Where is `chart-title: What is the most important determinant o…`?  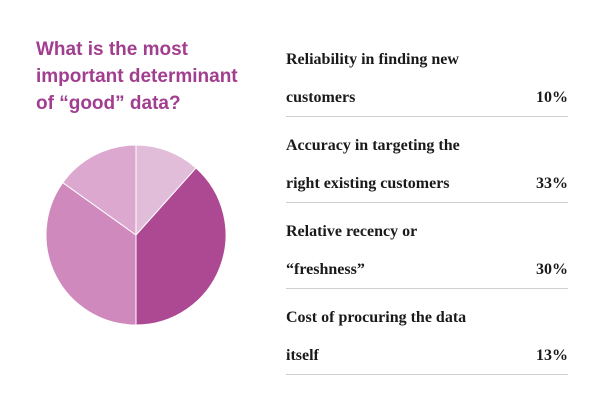 chart-title: What is the most important determinant o… is located at coordinates (161, 76).